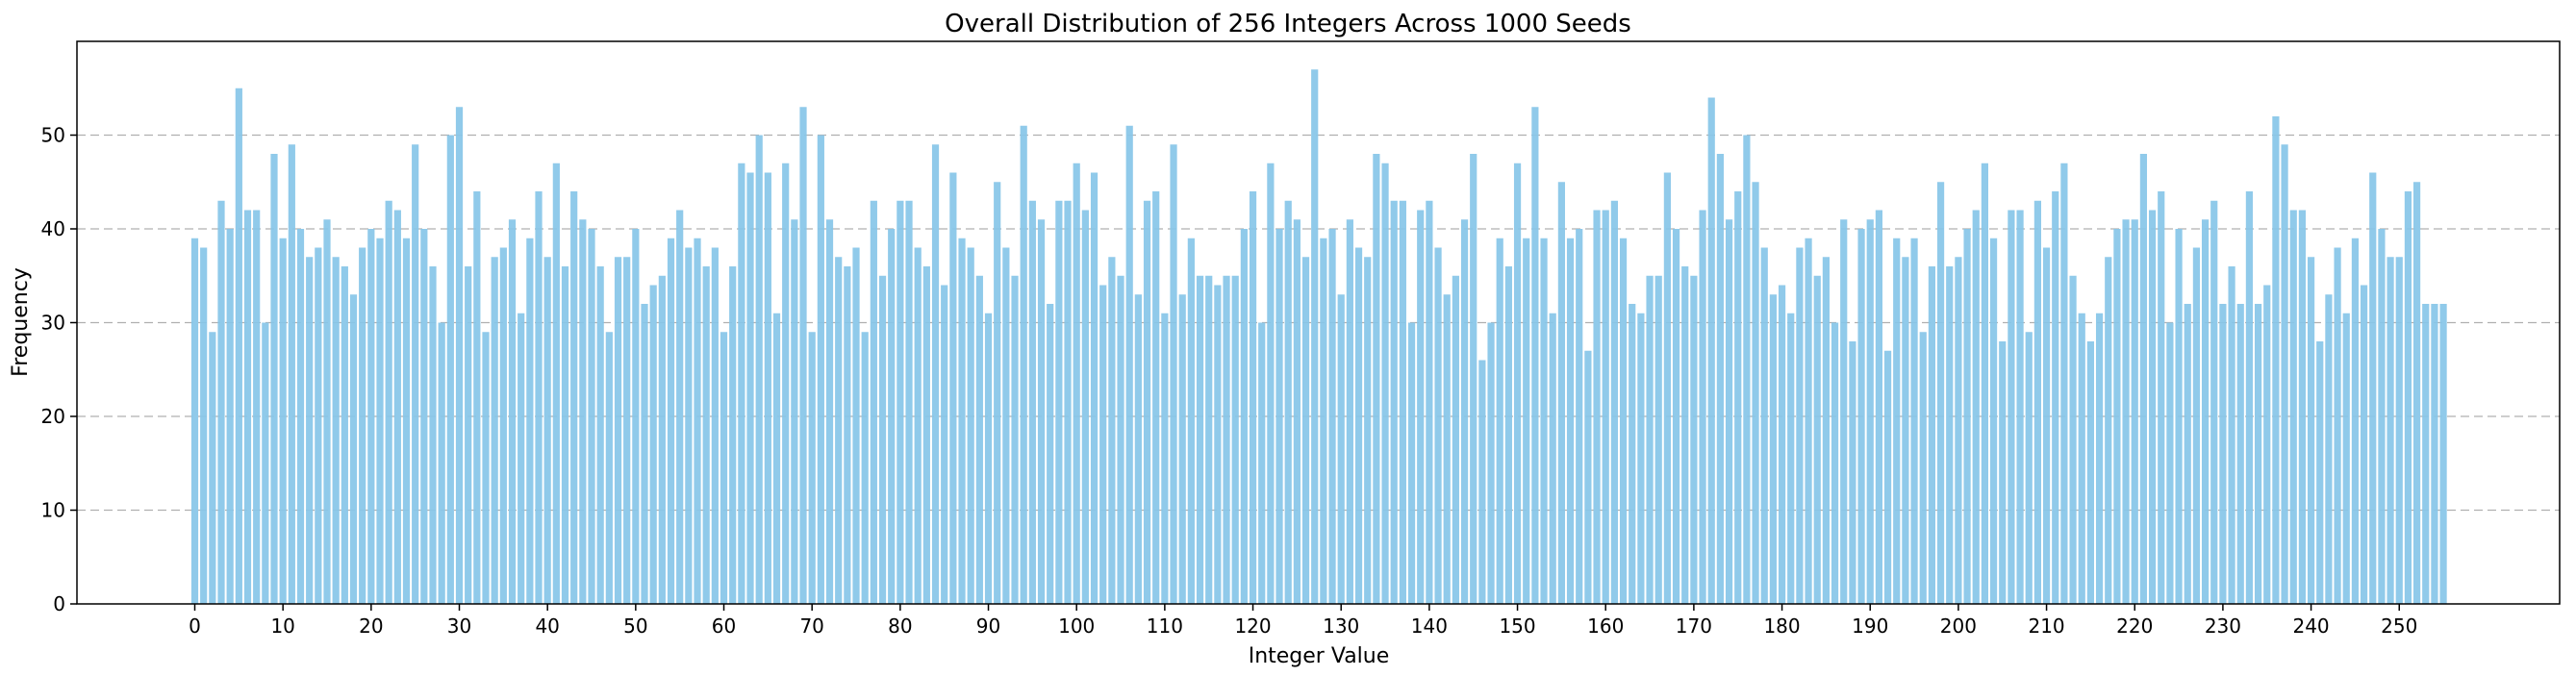  Describe the element at coordinates (900, 626) in the screenshot. I see `x-tick-label: 80` at that location.